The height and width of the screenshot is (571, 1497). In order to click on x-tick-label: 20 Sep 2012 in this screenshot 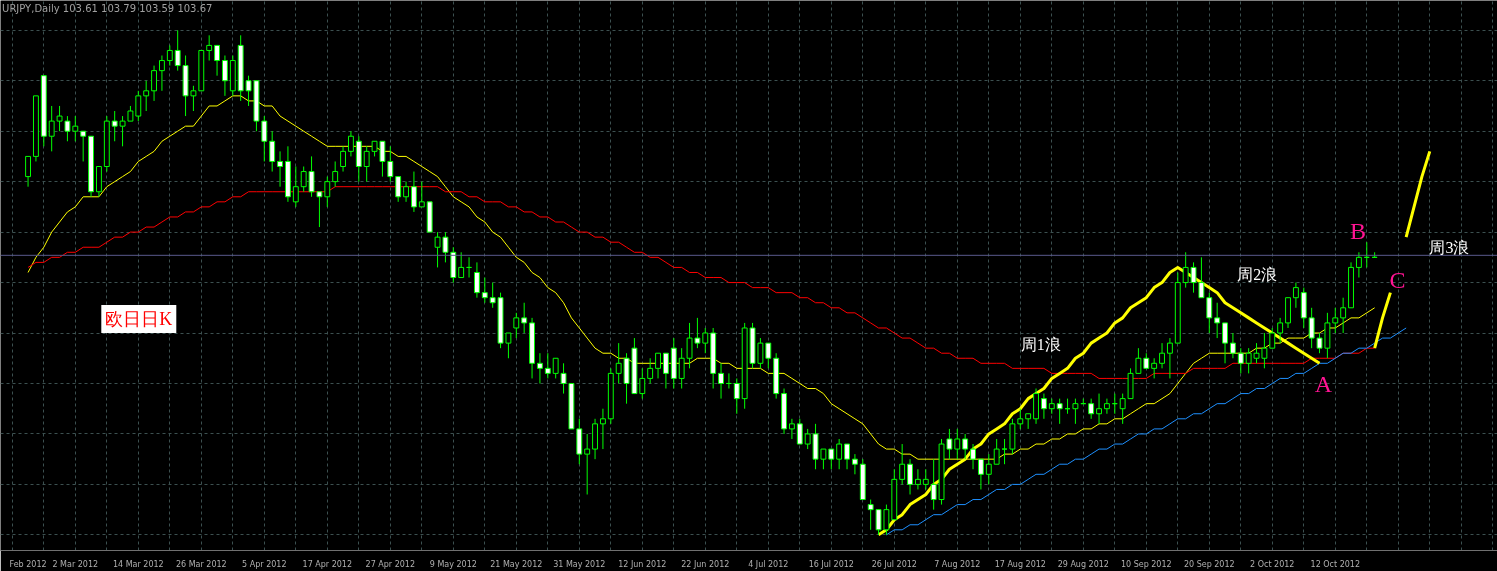, I will do `click(1209, 564)`.